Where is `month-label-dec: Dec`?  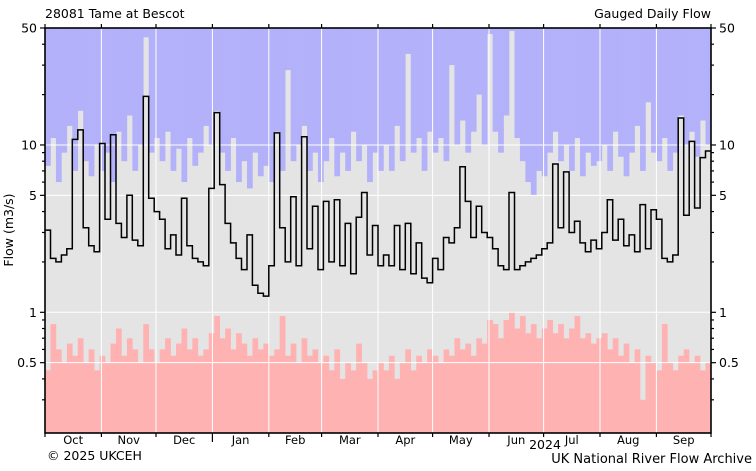
month-label-dec: Dec is located at coordinates (184, 440).